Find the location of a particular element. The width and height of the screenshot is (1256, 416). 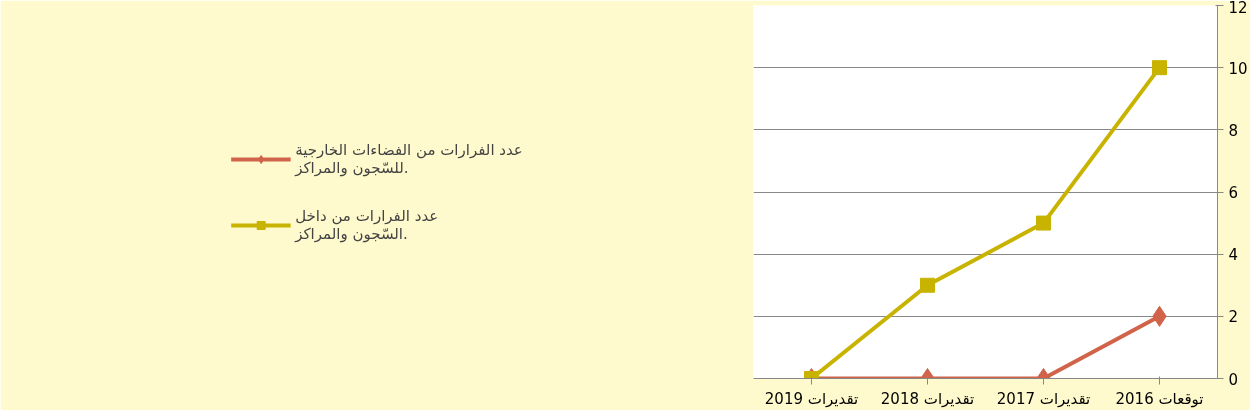

y-tick-label: 10 is located at coordinates (1238, 68).